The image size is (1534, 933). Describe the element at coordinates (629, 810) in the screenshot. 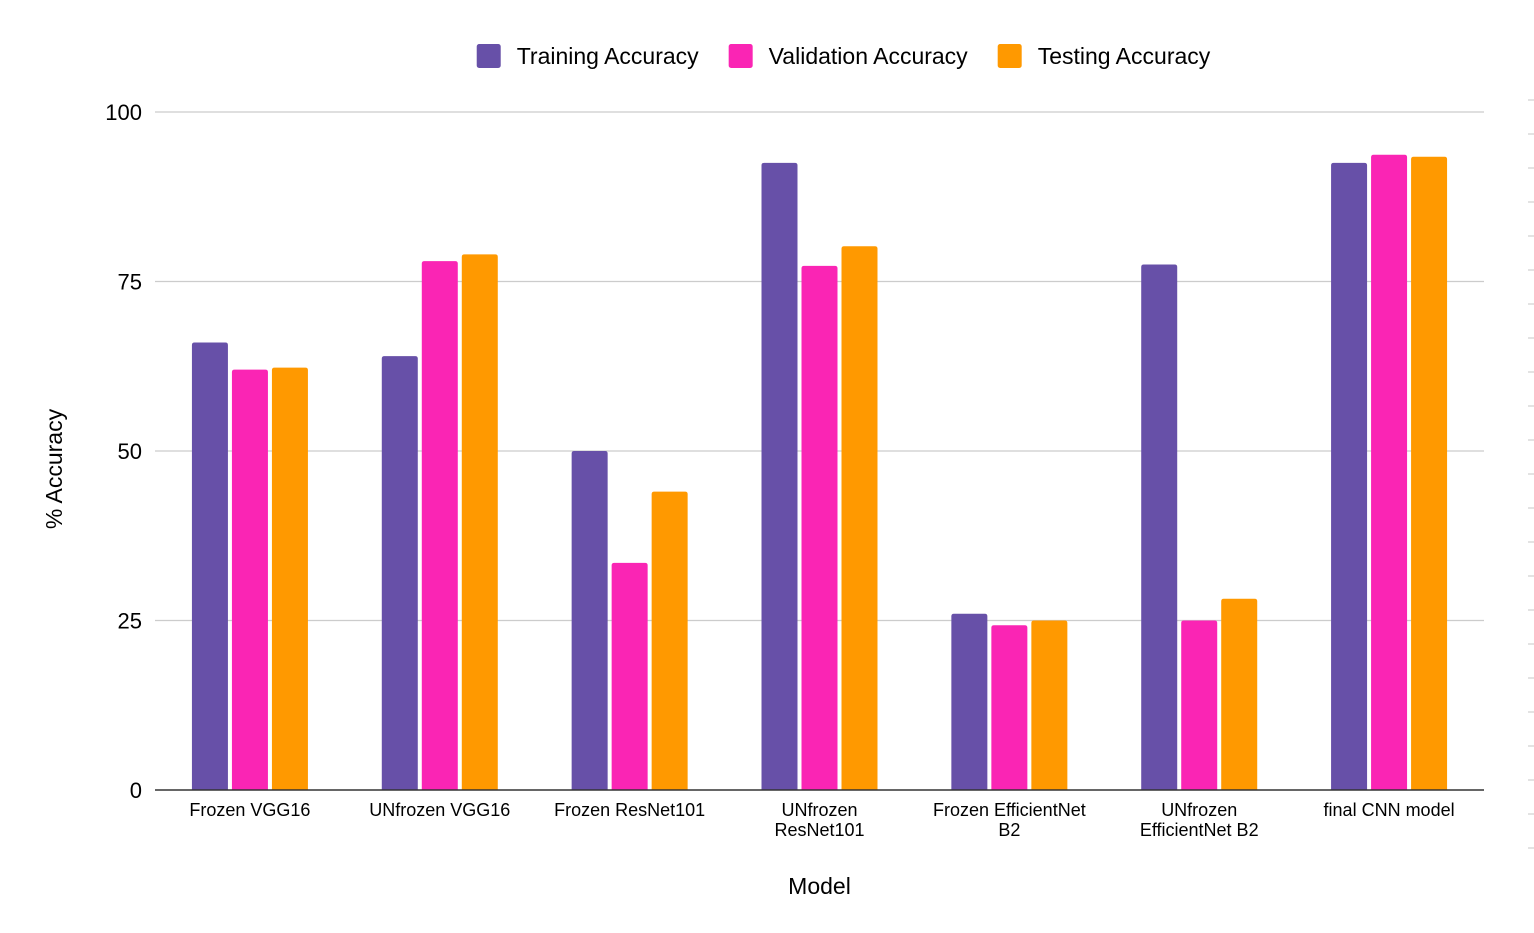

I see `x-tick-label: Frozen ResNet101` at that location.